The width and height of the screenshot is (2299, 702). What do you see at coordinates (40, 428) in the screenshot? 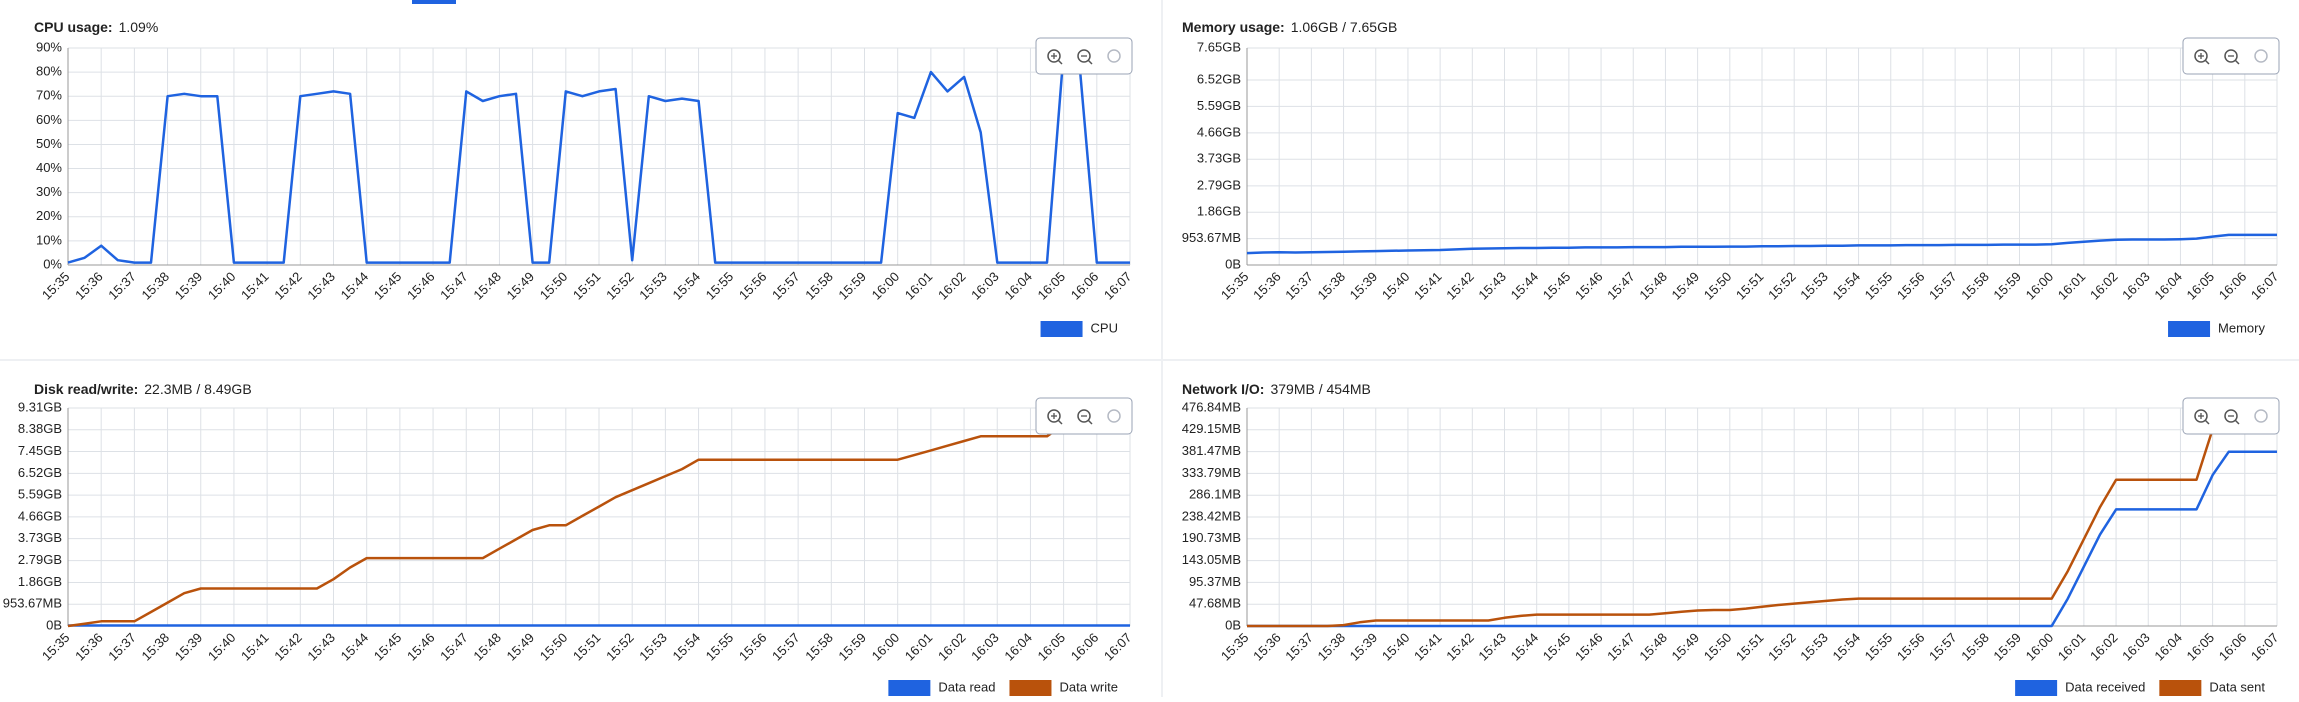
I see `y-tick-label: 8.38GB` at bounding box center [40, 428].